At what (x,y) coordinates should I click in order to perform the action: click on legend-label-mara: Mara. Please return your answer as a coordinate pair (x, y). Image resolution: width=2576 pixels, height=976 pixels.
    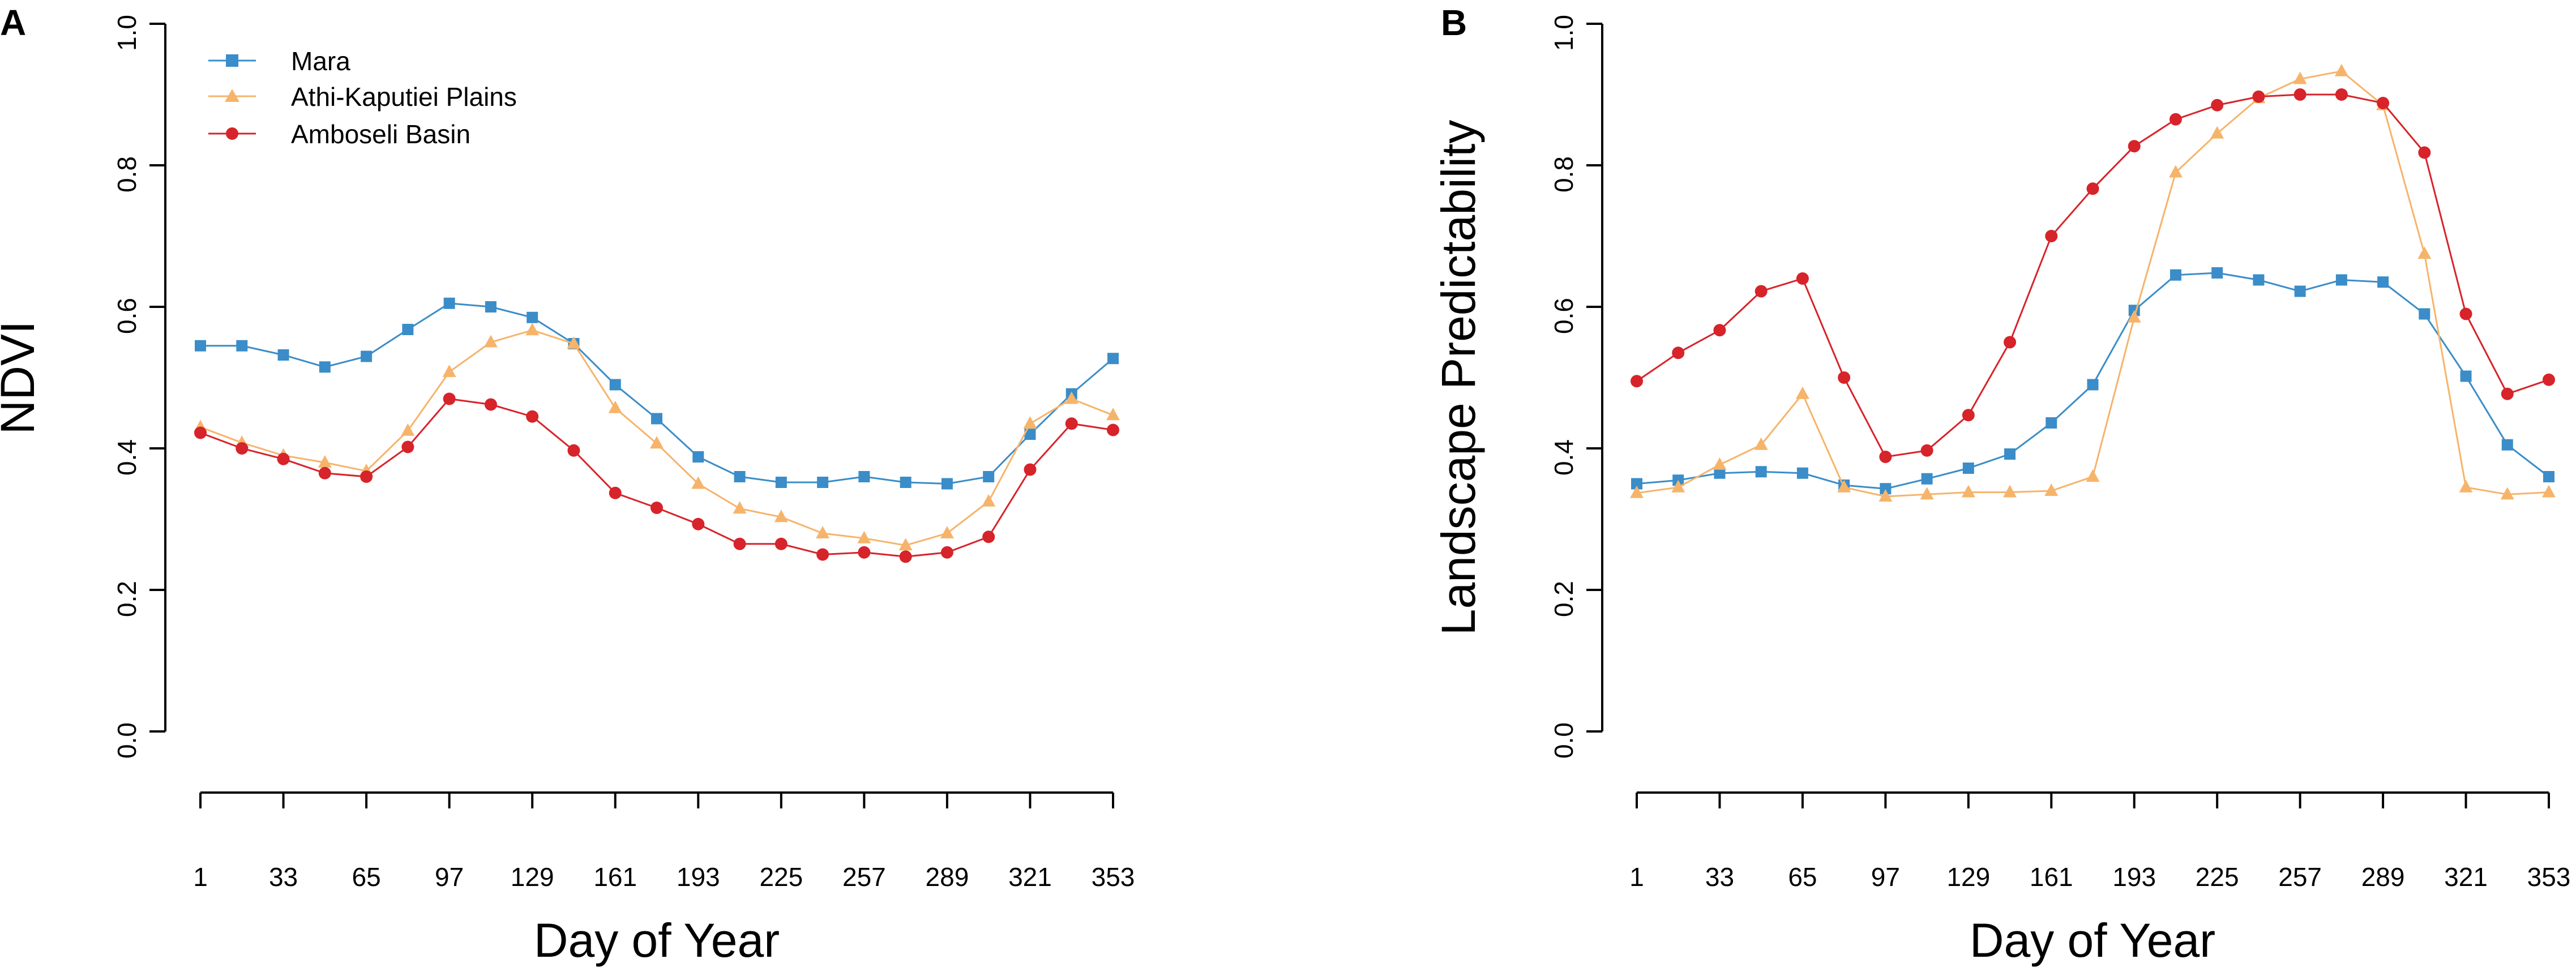
    Looking at the image, I should click on (320, 61).